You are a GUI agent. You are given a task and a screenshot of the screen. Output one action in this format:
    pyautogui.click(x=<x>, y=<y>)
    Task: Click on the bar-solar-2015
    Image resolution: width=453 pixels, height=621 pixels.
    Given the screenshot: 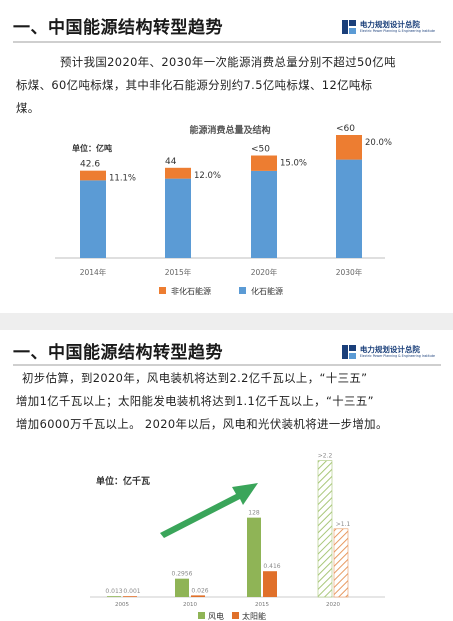 What is the action you would take?
    pyautogui.click(x=270, y=584)
    